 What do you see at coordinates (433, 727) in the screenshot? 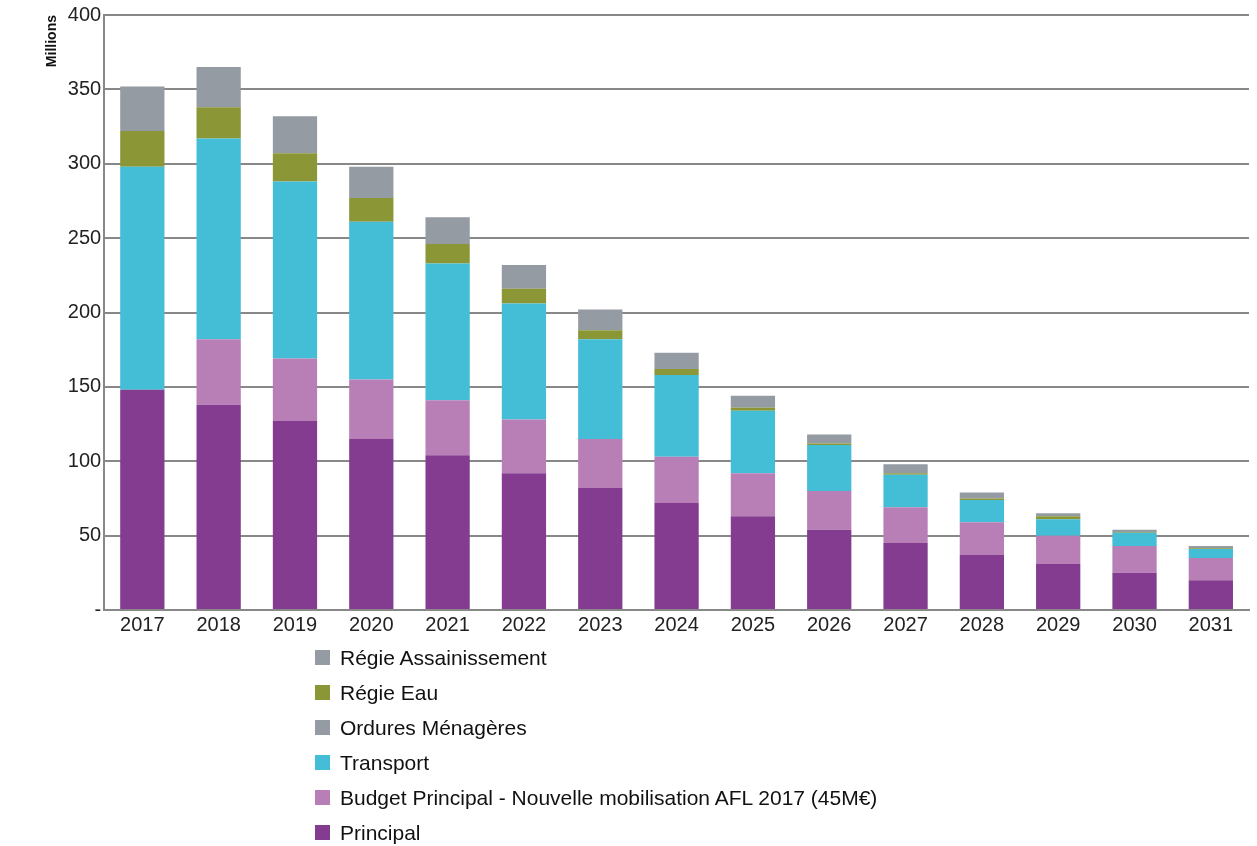
I see `legend-label: Ordures Ménagères` at bounding box center [433, 727].